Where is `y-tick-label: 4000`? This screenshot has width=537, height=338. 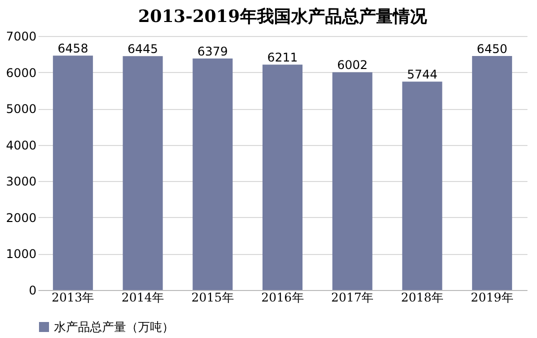 y-tick-label: 4000 is located at coordinates (21, 145).